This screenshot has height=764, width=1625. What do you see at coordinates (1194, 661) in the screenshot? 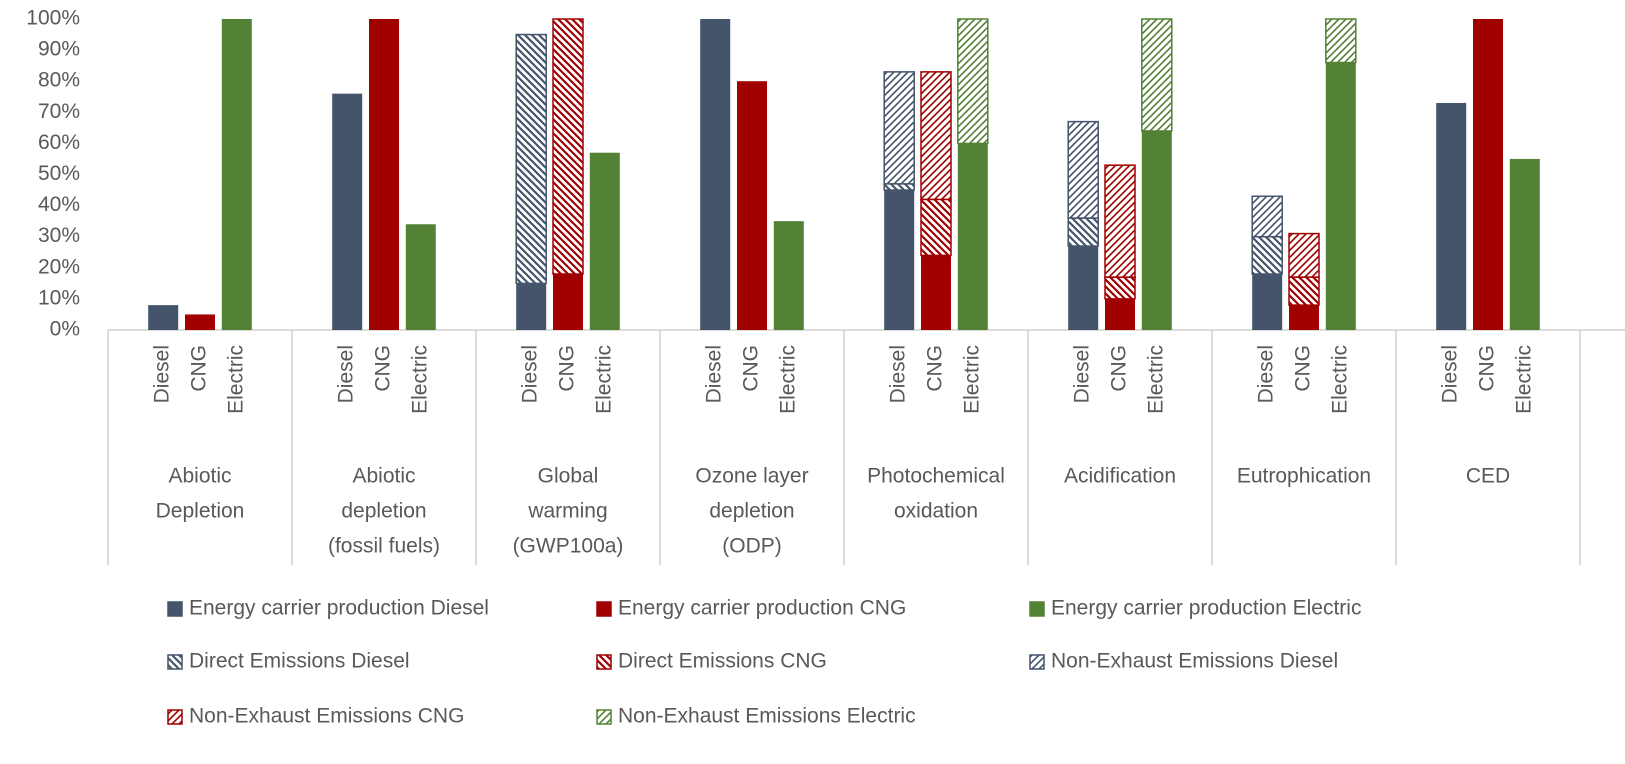
I see `legend-label: Non-Exhaust Emissions Diesel` at bounding box center [1194, 661].